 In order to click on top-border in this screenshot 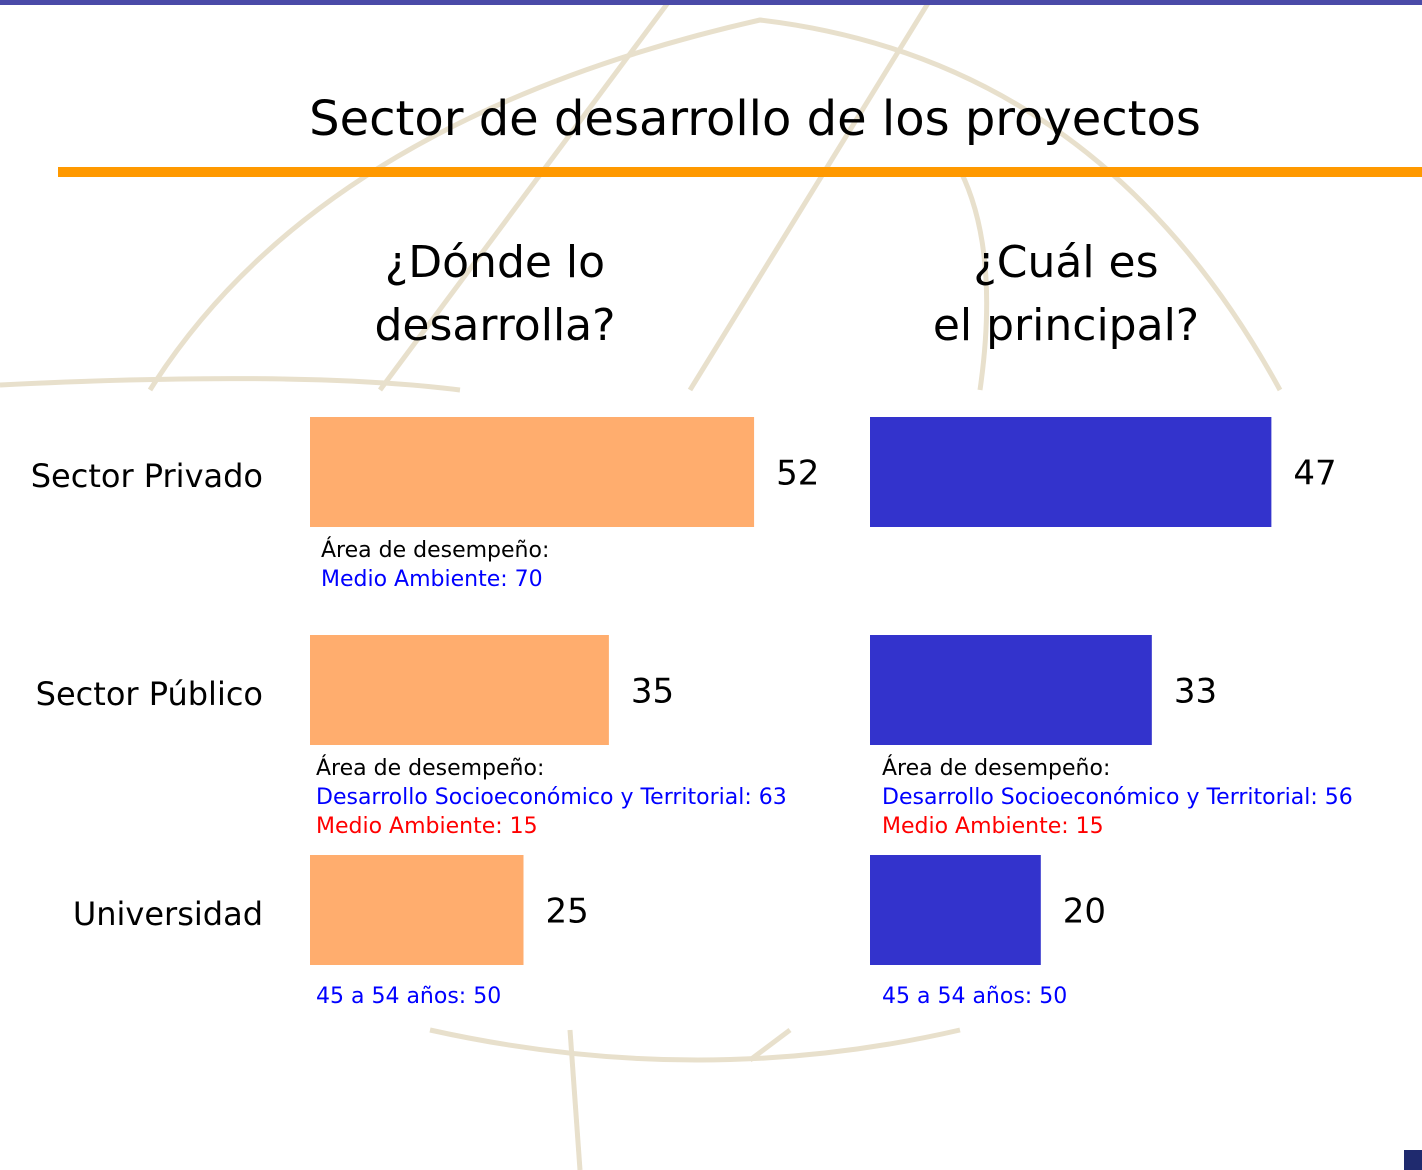, I will do `click(711, 2)`.